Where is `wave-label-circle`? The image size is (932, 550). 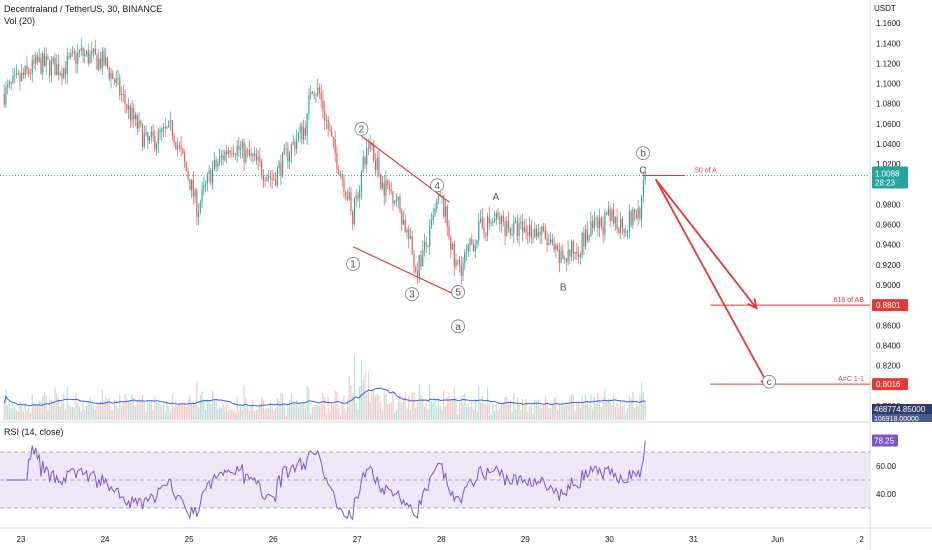 wave-label-circle is located at coordinates (361, 129).